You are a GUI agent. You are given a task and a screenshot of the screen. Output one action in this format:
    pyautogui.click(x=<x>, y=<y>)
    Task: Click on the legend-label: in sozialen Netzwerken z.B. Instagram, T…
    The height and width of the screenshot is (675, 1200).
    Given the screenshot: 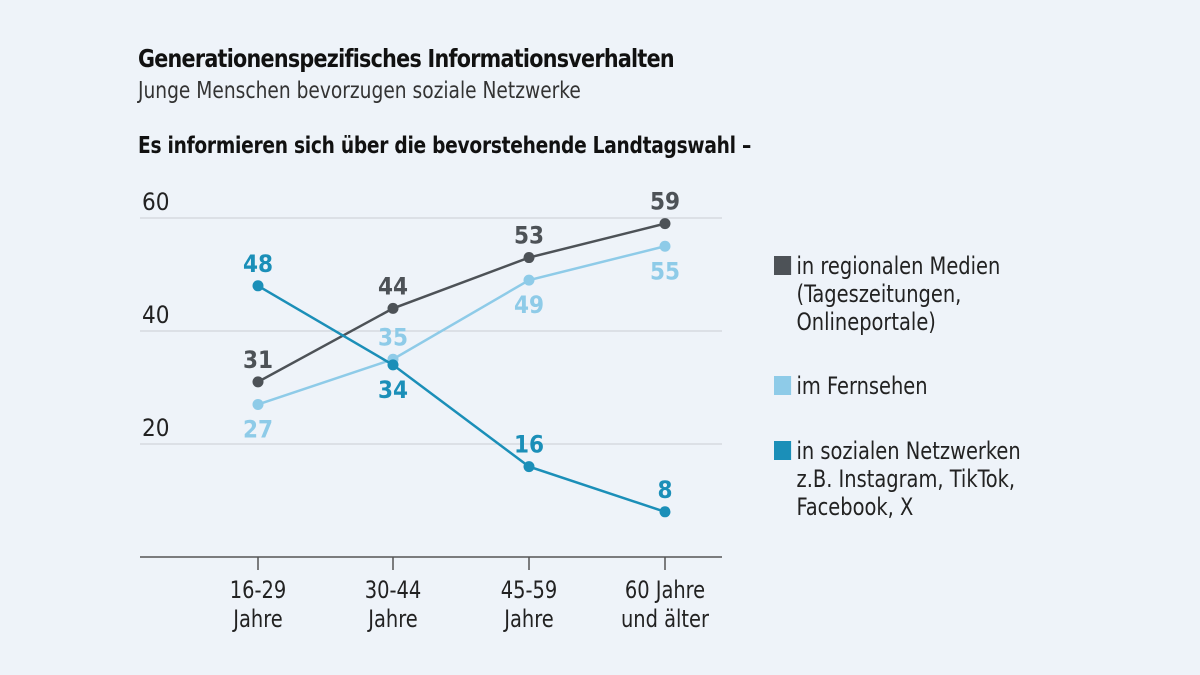 What is the action you would take?
    pyautogui.click(x=908, y=479)
    